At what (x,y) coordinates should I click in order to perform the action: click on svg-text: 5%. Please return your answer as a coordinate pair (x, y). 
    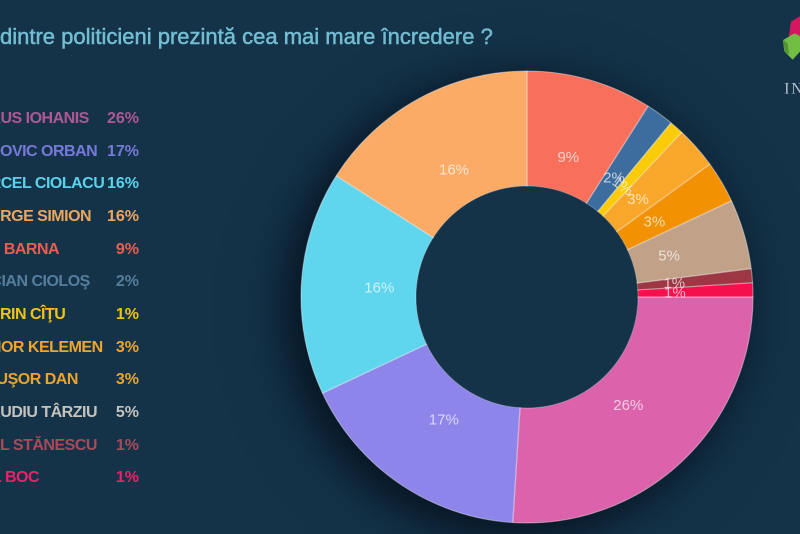
    Looking at the image, I should click on (669, 256).